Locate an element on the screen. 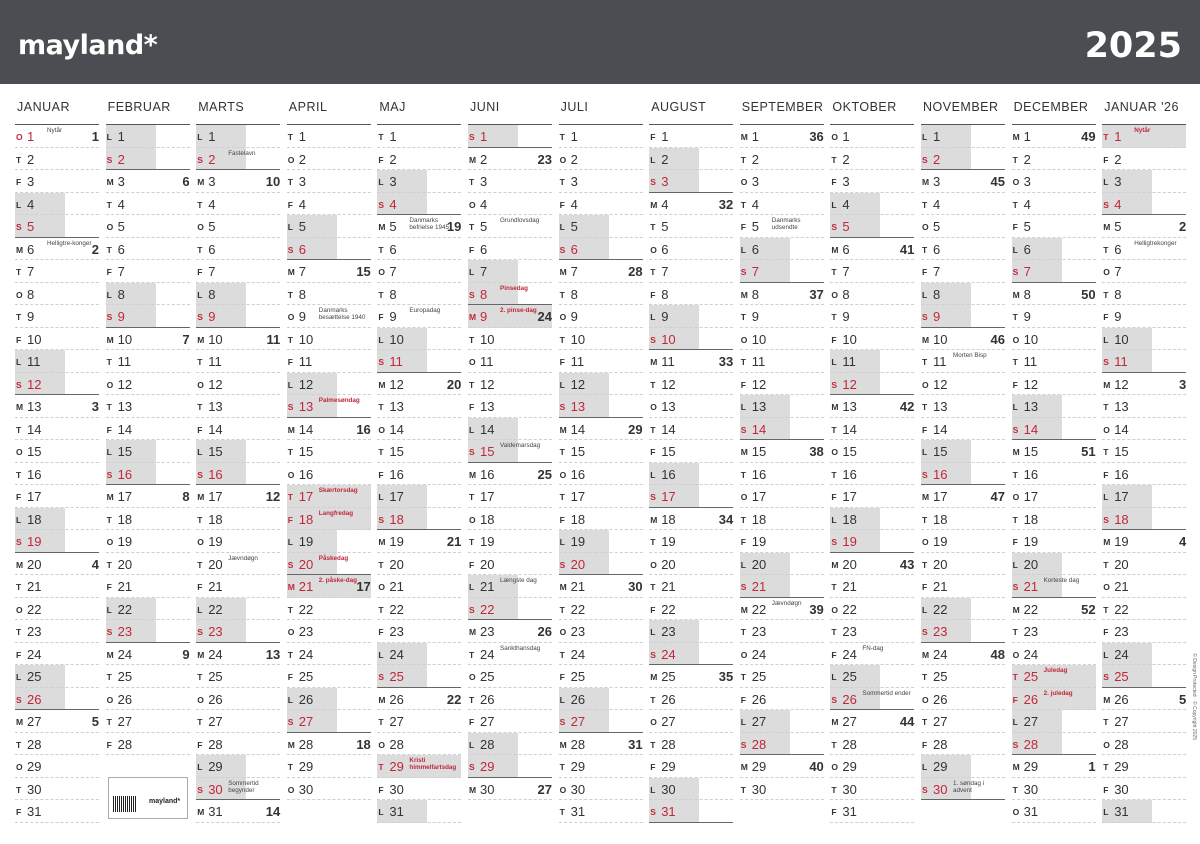 This screenshot has height=844, width=1200. day-cell: T 21 is located at coordinates (57, 586).